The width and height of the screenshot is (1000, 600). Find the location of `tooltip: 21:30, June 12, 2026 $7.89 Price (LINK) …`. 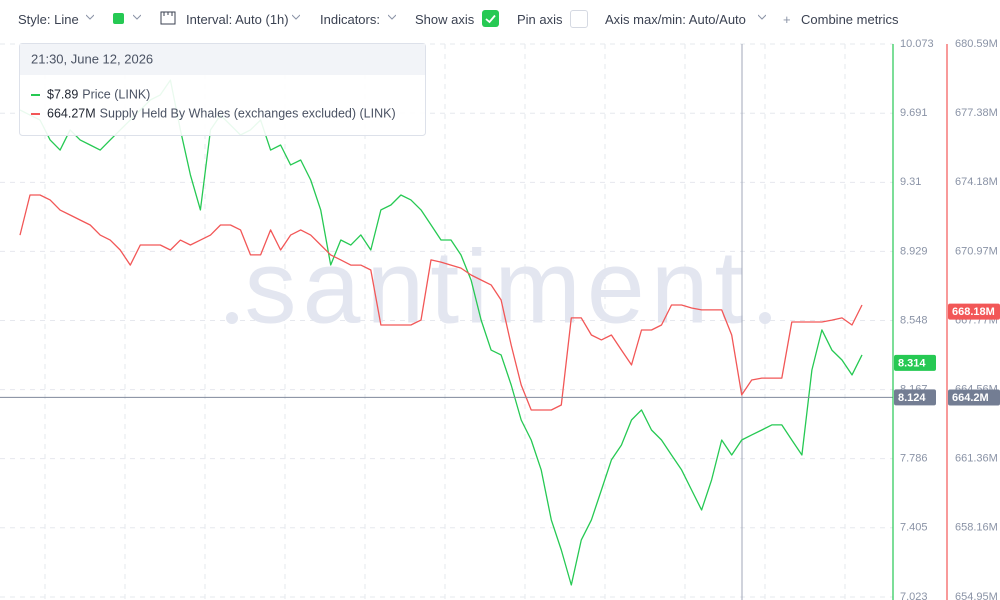

tooltip: 21:30, June 12, 2026 $7.89 Price (LINK) … is located at coordinates (222, 89).